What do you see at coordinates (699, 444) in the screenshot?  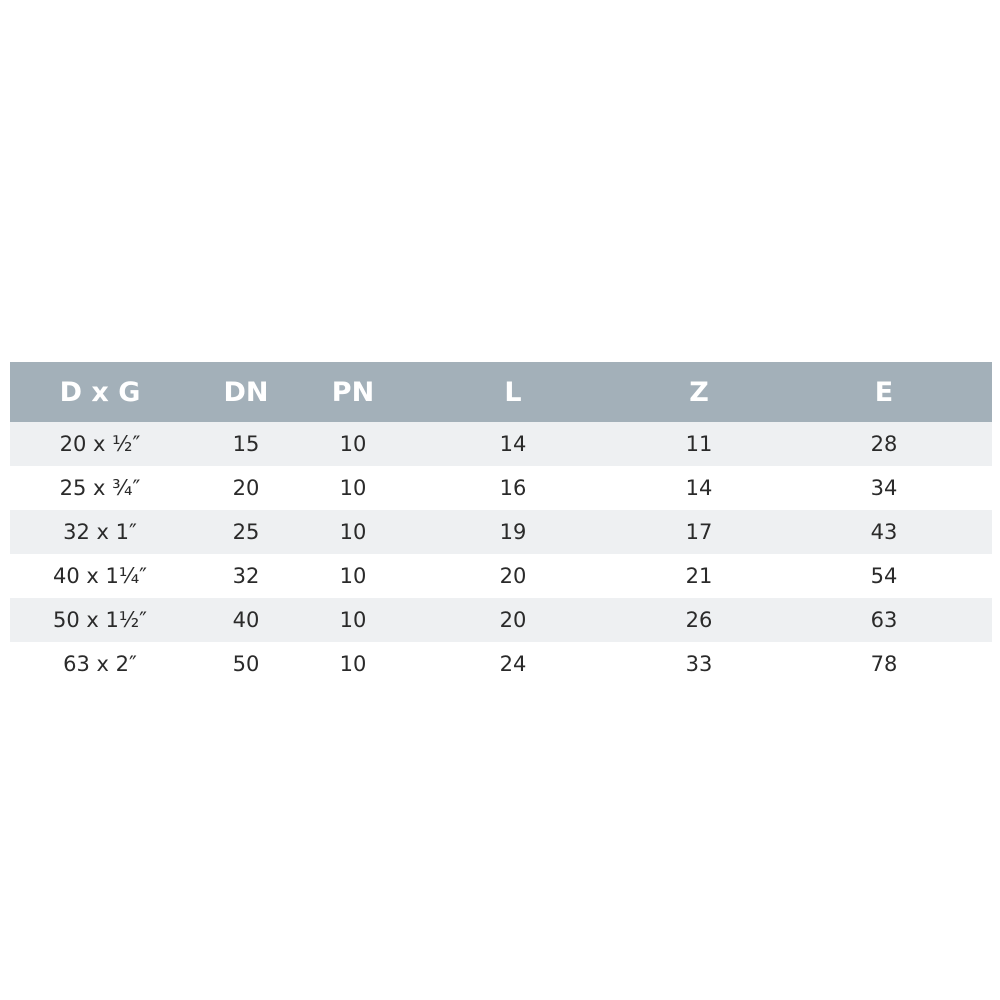 I see `table-cell: 11` at bounding box center [699, 444].